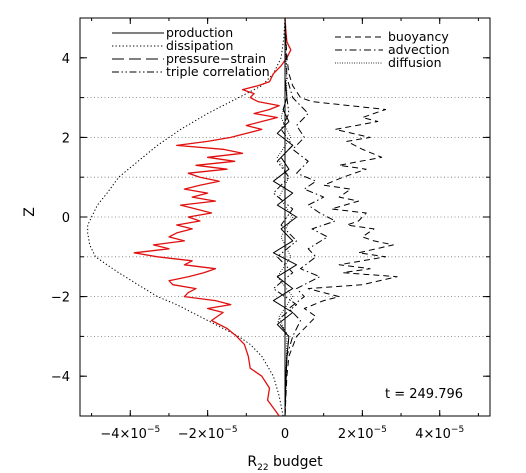 Image resolution: width=526 pixels, height=473 pixels. What do you see at coordinates (439, 433) in the screenshot?
I see `x-tick-label: 4×10⁻⁵` at bounding box center [439, 433].